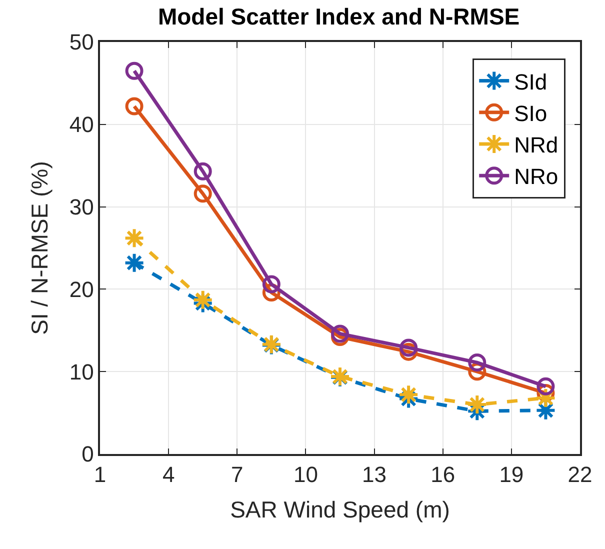  I want to click on legend-label: NRd, so click(536, 145).